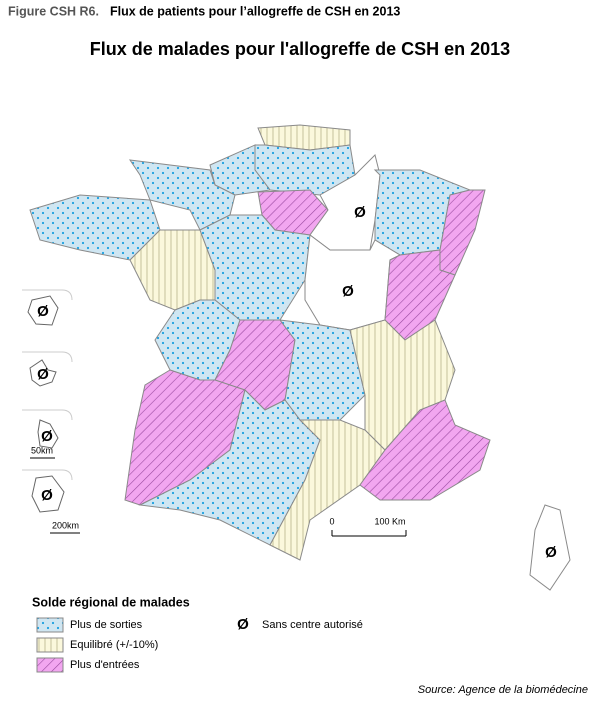 The height and width of the screenshot is (705, 600). Describe the element at coordinates (42, 450) in the screenshot. I see `inset-scale-label: 50km` at that location.